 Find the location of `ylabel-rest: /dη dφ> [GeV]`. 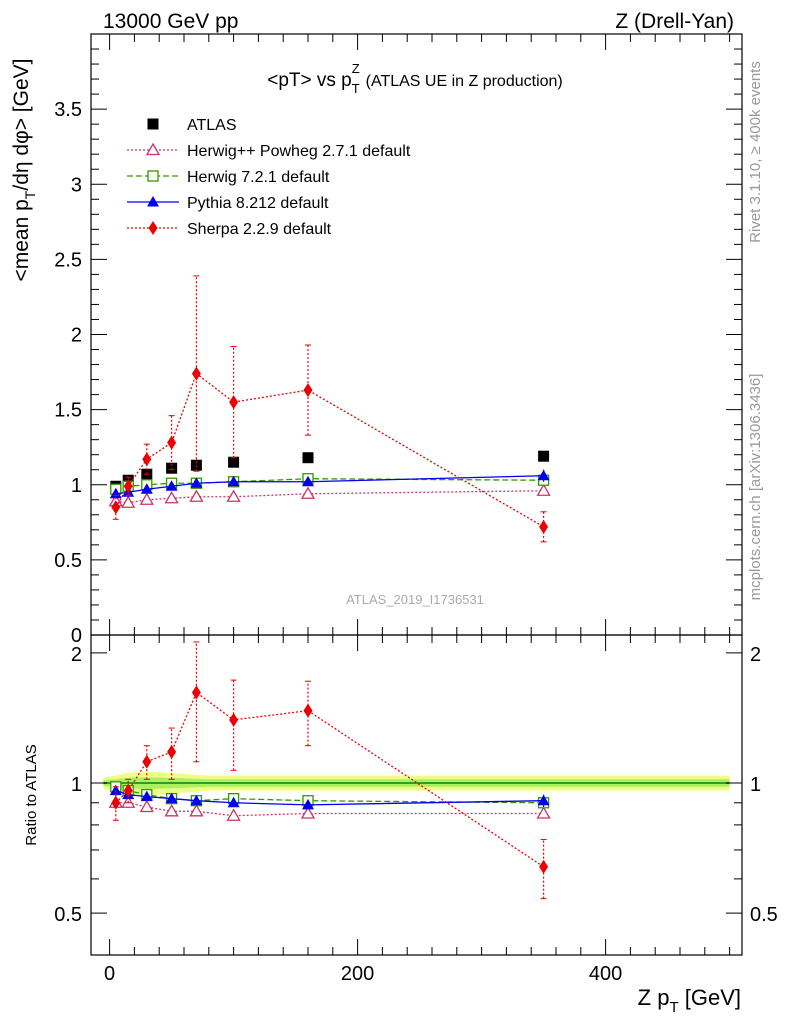

ylabel-rest: /dη dφ> [GeV] is located at coordinates (21, 125).